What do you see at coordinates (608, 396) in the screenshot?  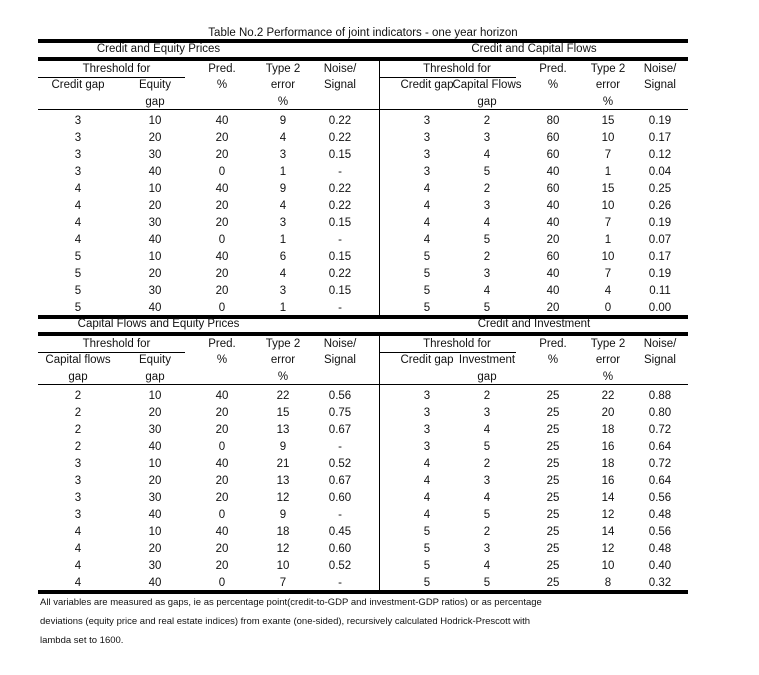 I see `cell-type2-error: 22` at bounding box center [608, 396].